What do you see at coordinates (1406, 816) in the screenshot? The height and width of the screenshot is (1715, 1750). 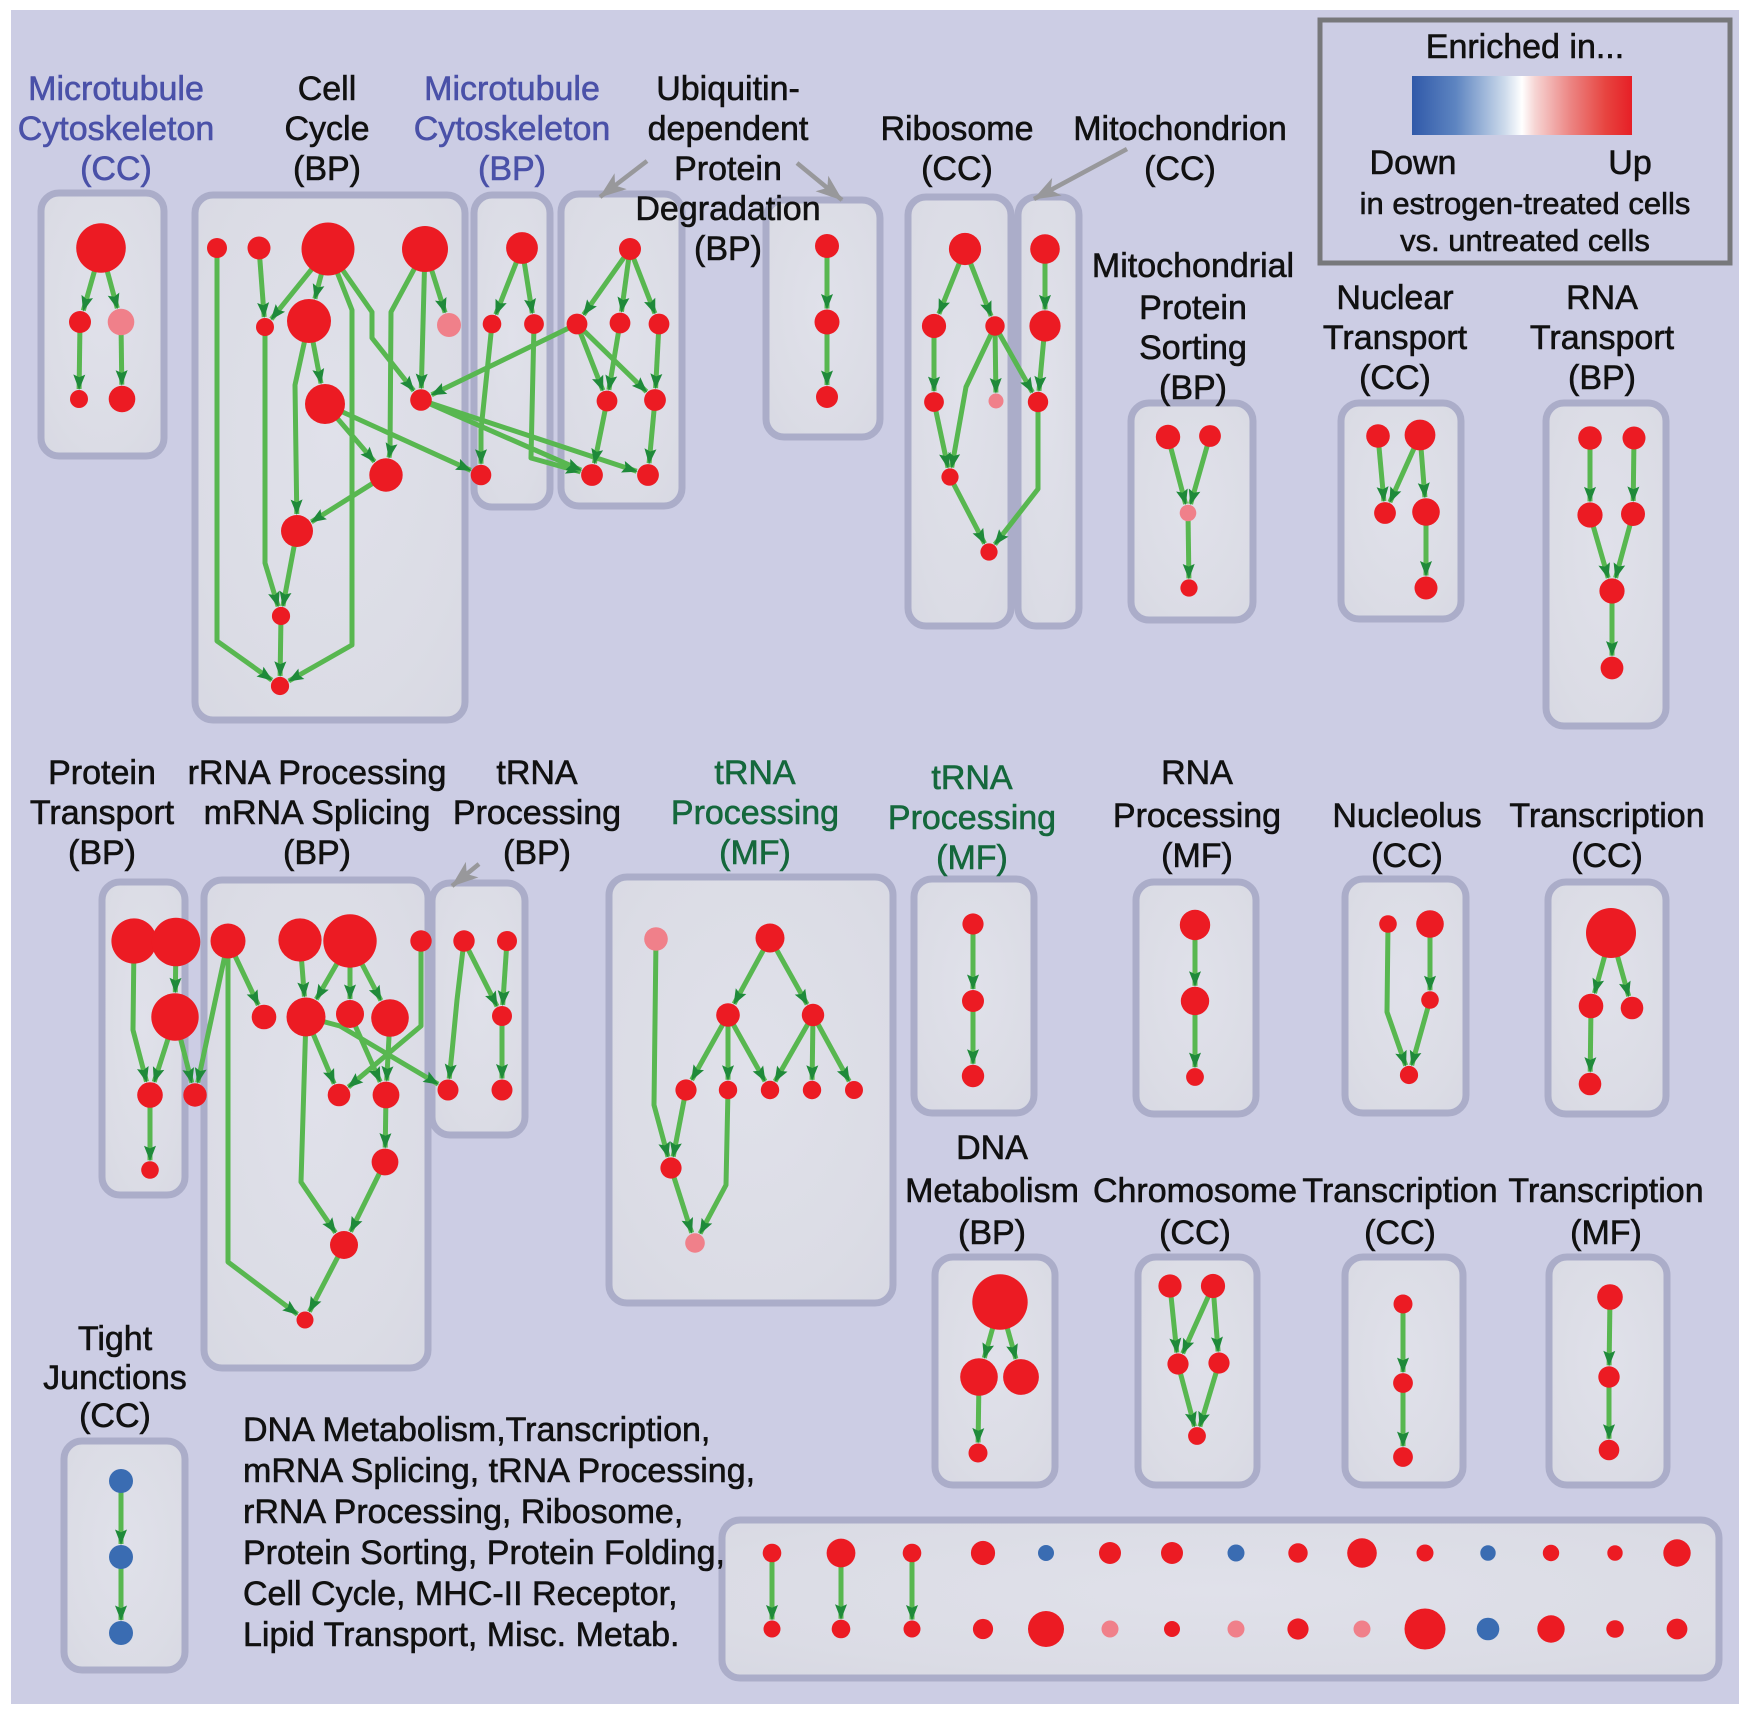 I see `svg-text: Nucleolus` at bounding box center [1406, 816].